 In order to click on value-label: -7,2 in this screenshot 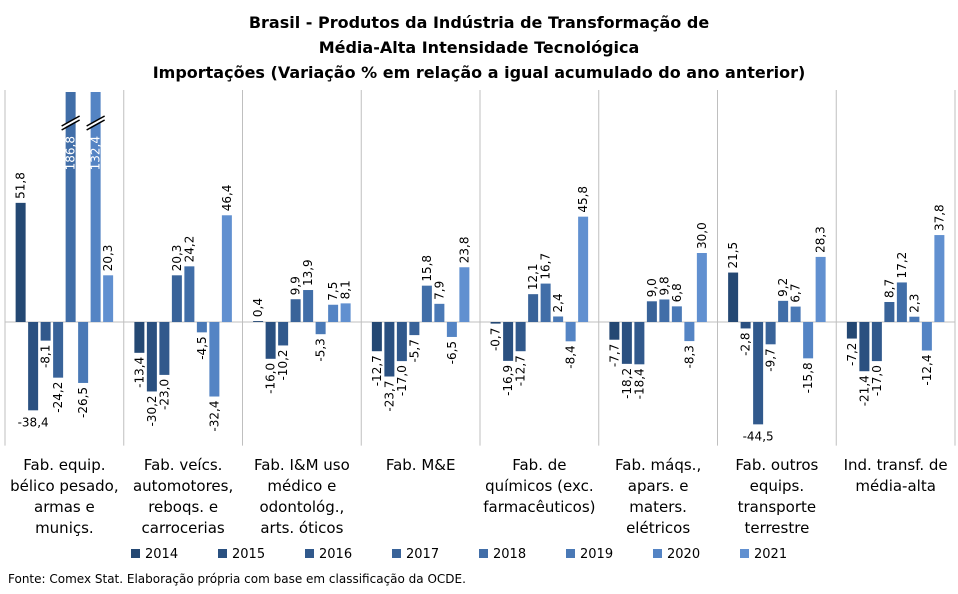, I will do `click(852, 354)`.